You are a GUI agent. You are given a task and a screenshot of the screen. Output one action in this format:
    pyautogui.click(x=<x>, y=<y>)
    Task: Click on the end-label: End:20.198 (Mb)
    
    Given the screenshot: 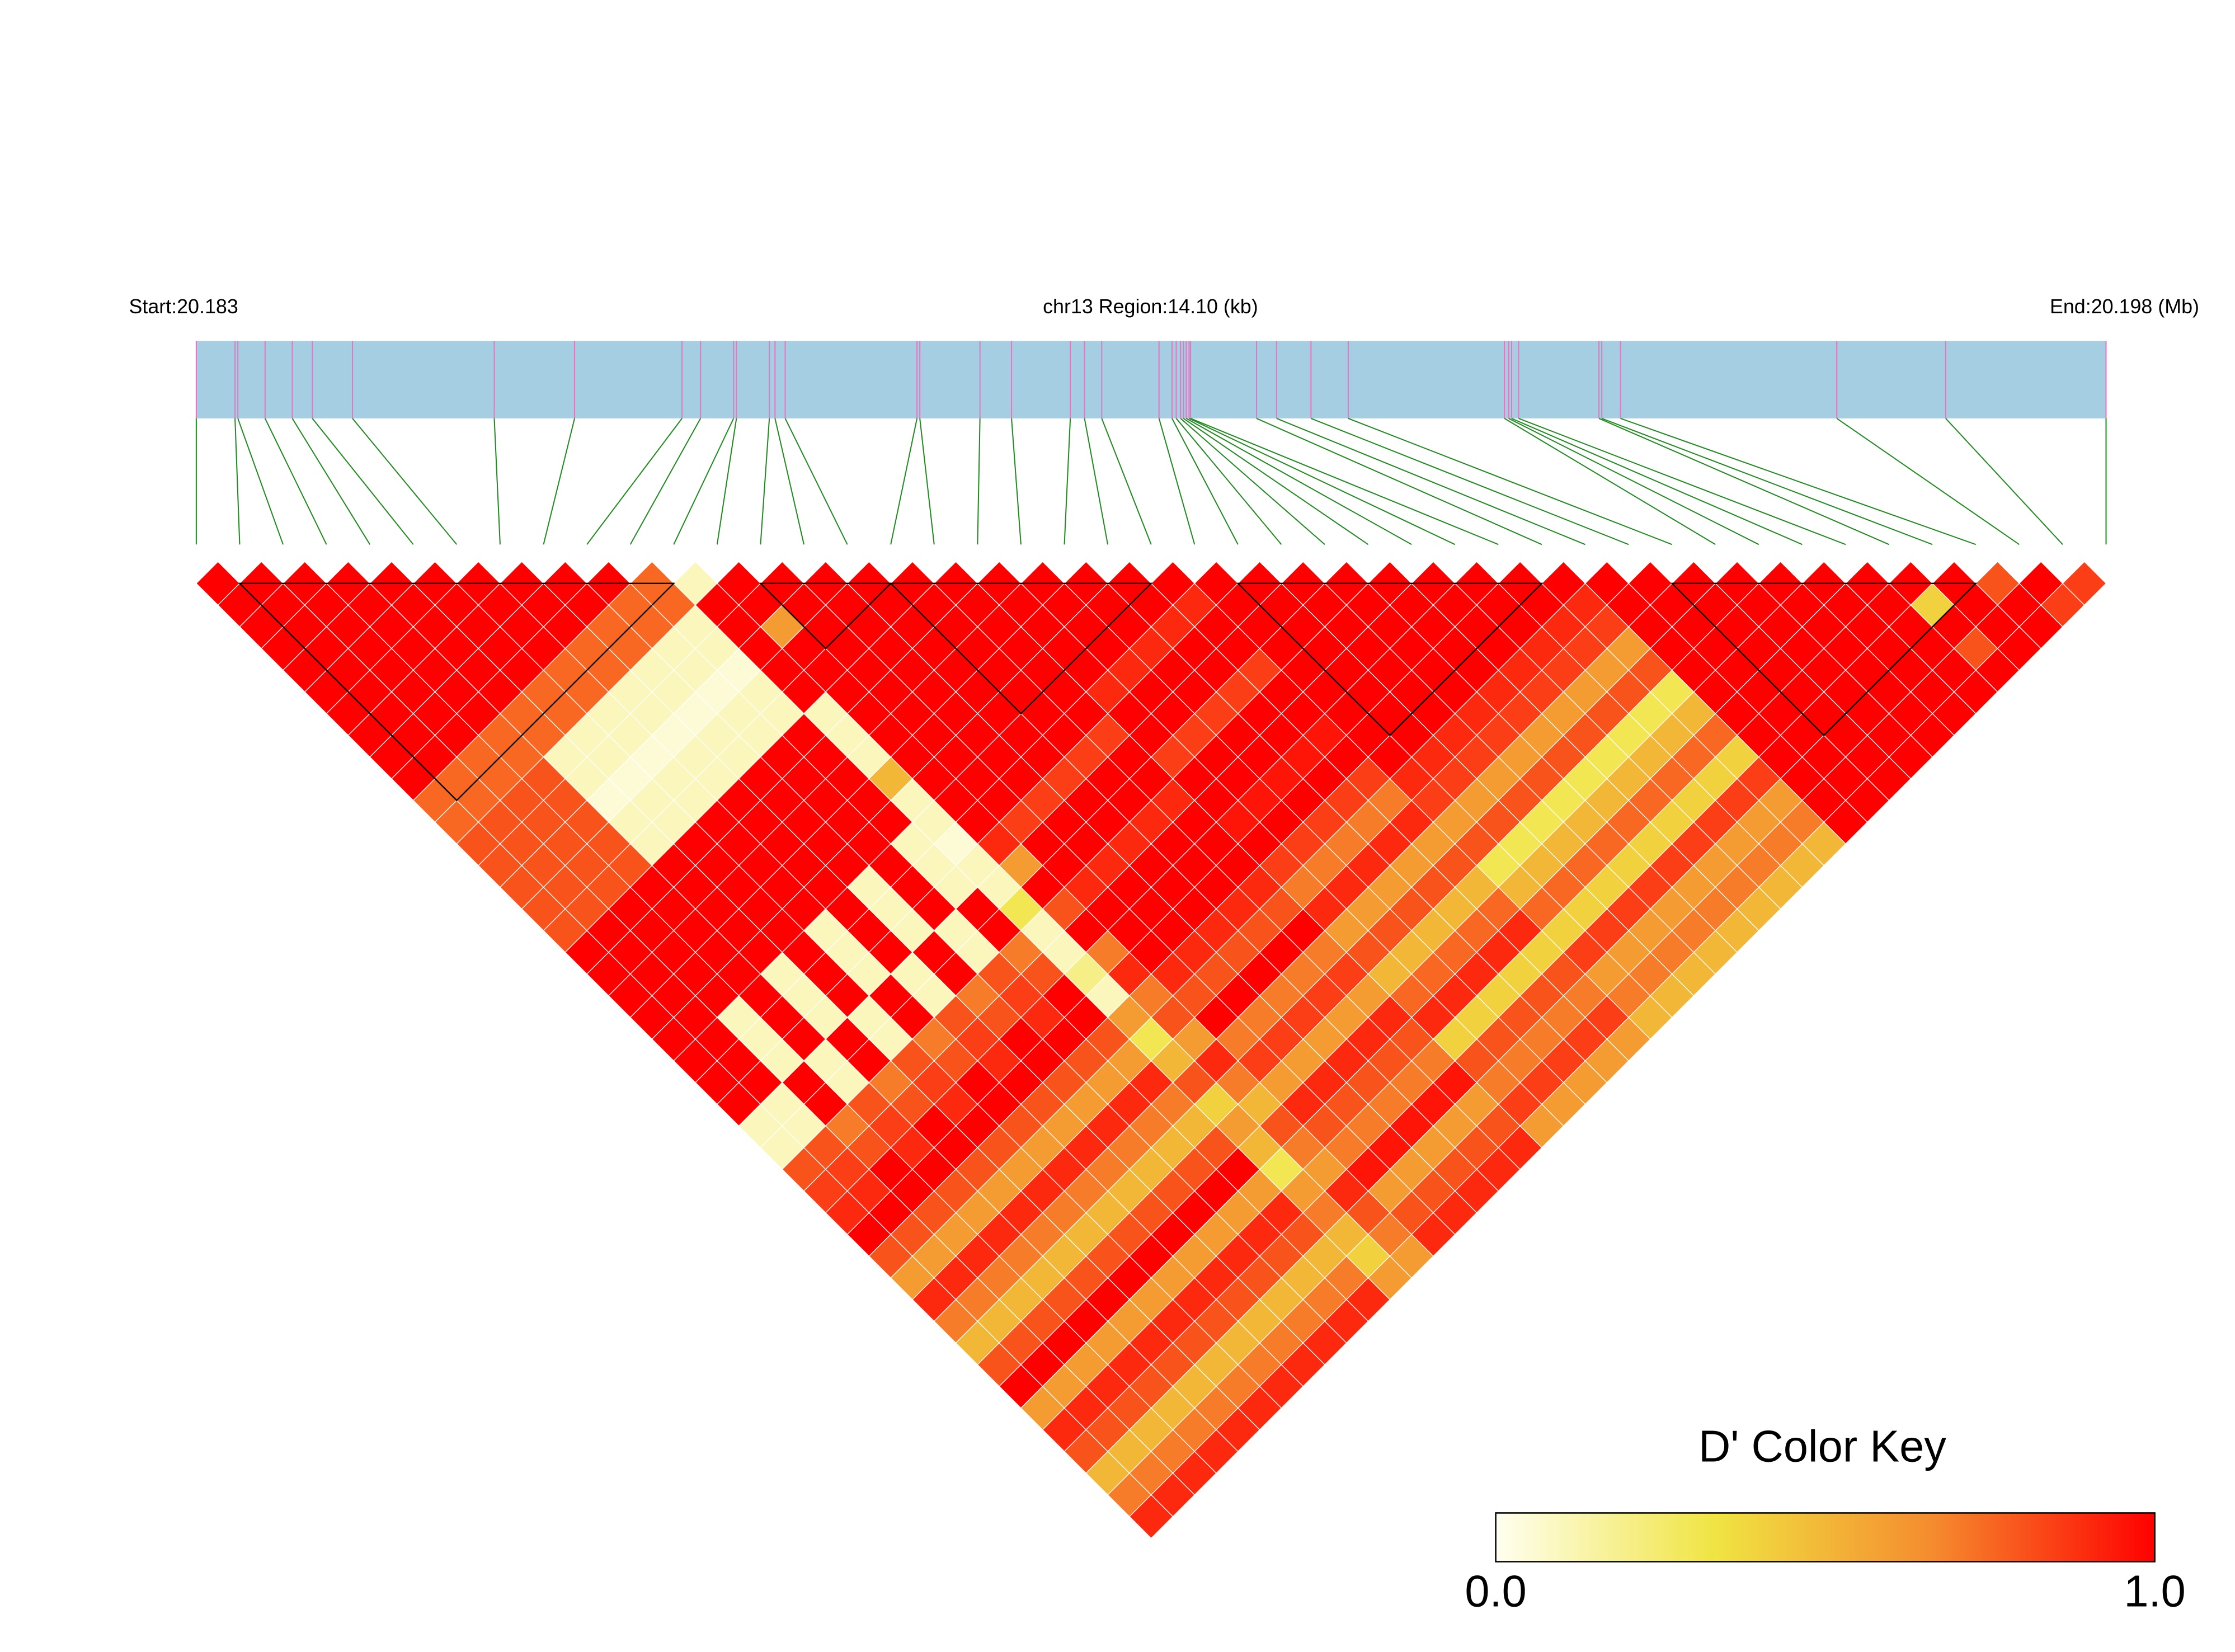 What is the action you would take?
    pyautogui.click(x=2124, y=306)
    